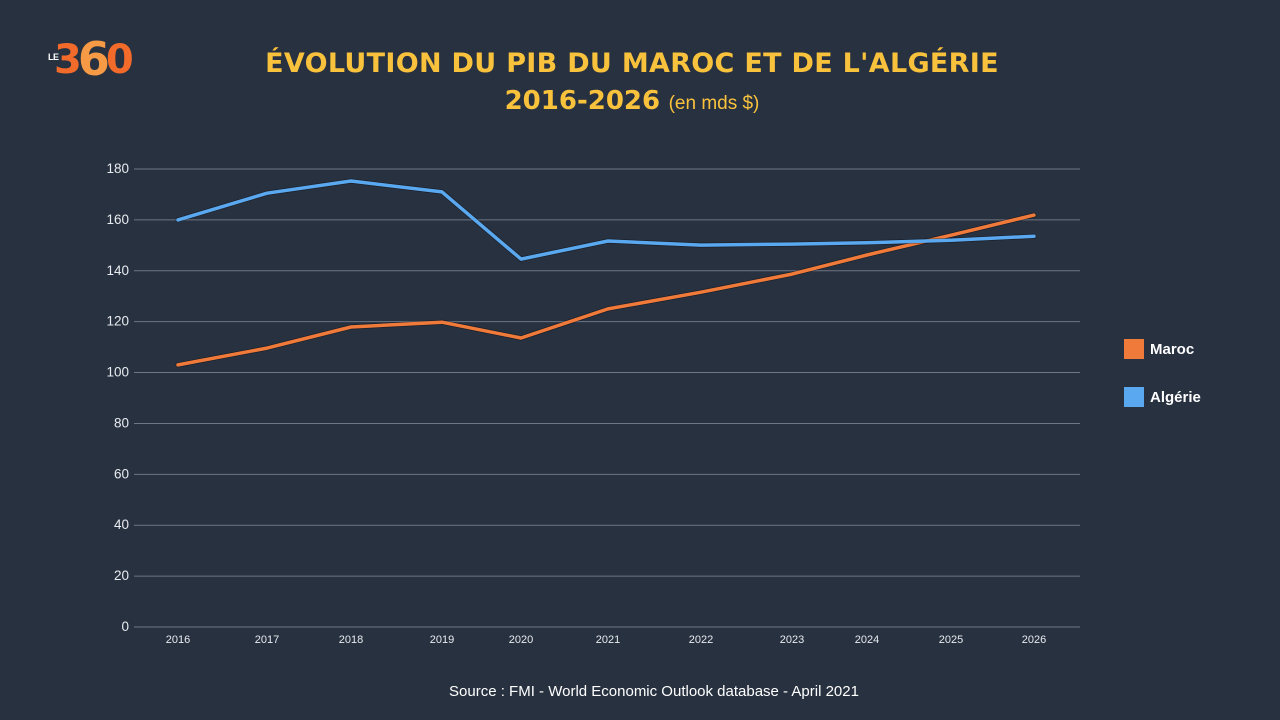 The height and width of the screenshot is (720, 1280). I want to click on legend-label-maroc: Maroc, so click(1172, 349).